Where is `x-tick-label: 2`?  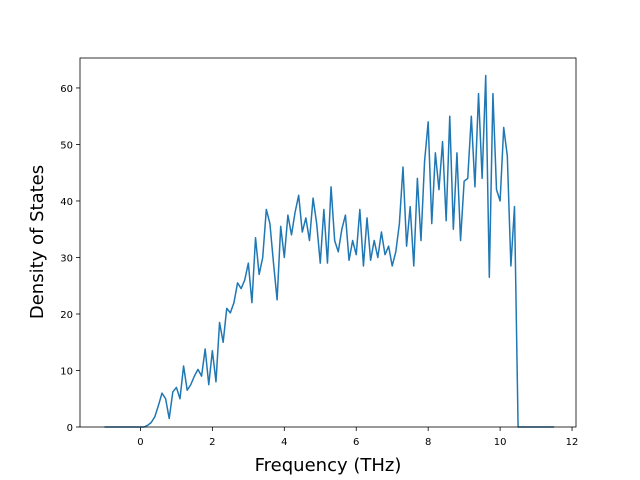
x-tick-label: 2 is located at coordinates (212, 442).